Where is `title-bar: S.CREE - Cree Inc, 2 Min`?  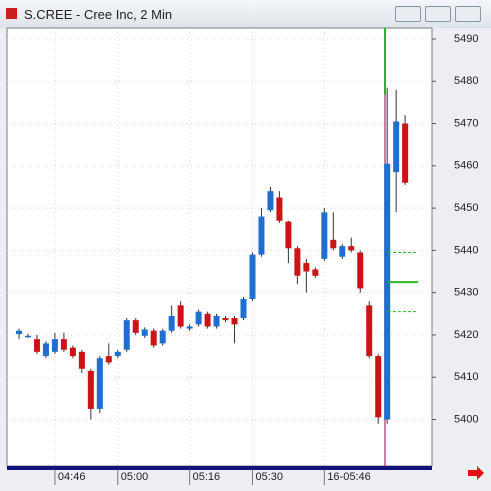
title-bar: S.CREE - Cree Inc, 2 Min is located at coordinates (245, 14).